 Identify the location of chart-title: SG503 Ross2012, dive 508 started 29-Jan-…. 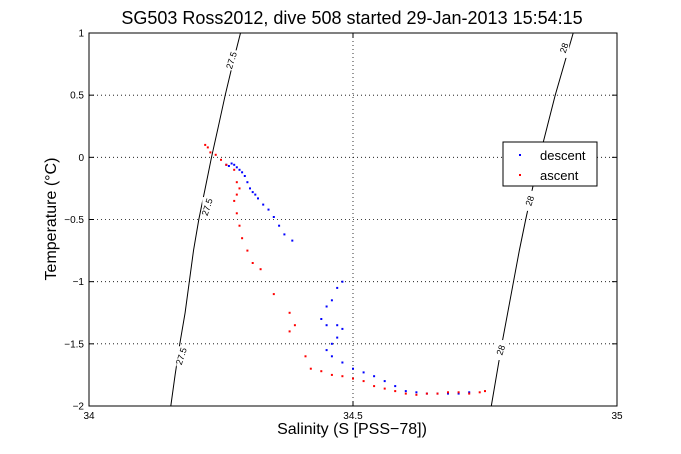
(351, 18).